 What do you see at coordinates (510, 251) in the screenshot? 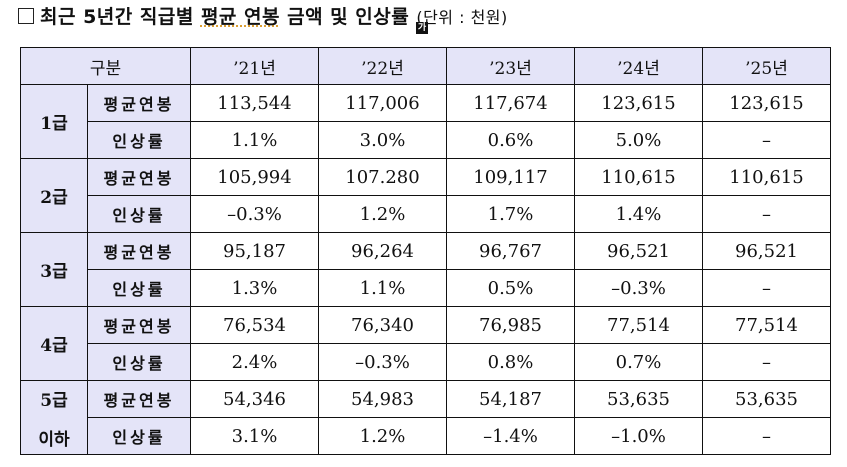
I see `salary-cell: 96,767` at bounding box center [510, 251].